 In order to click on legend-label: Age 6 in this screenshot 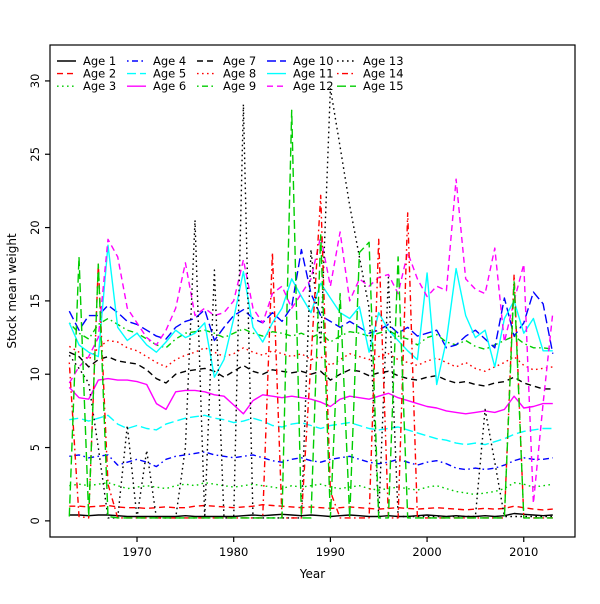, I will do `click(169, 86)`.